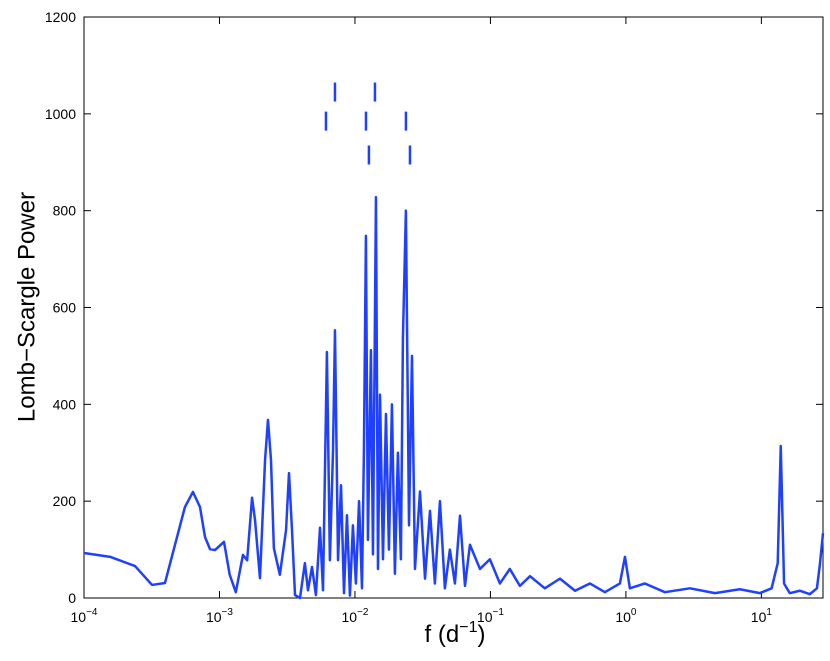  I want to click on x-tick-exponent: −4, so click(92, 612).